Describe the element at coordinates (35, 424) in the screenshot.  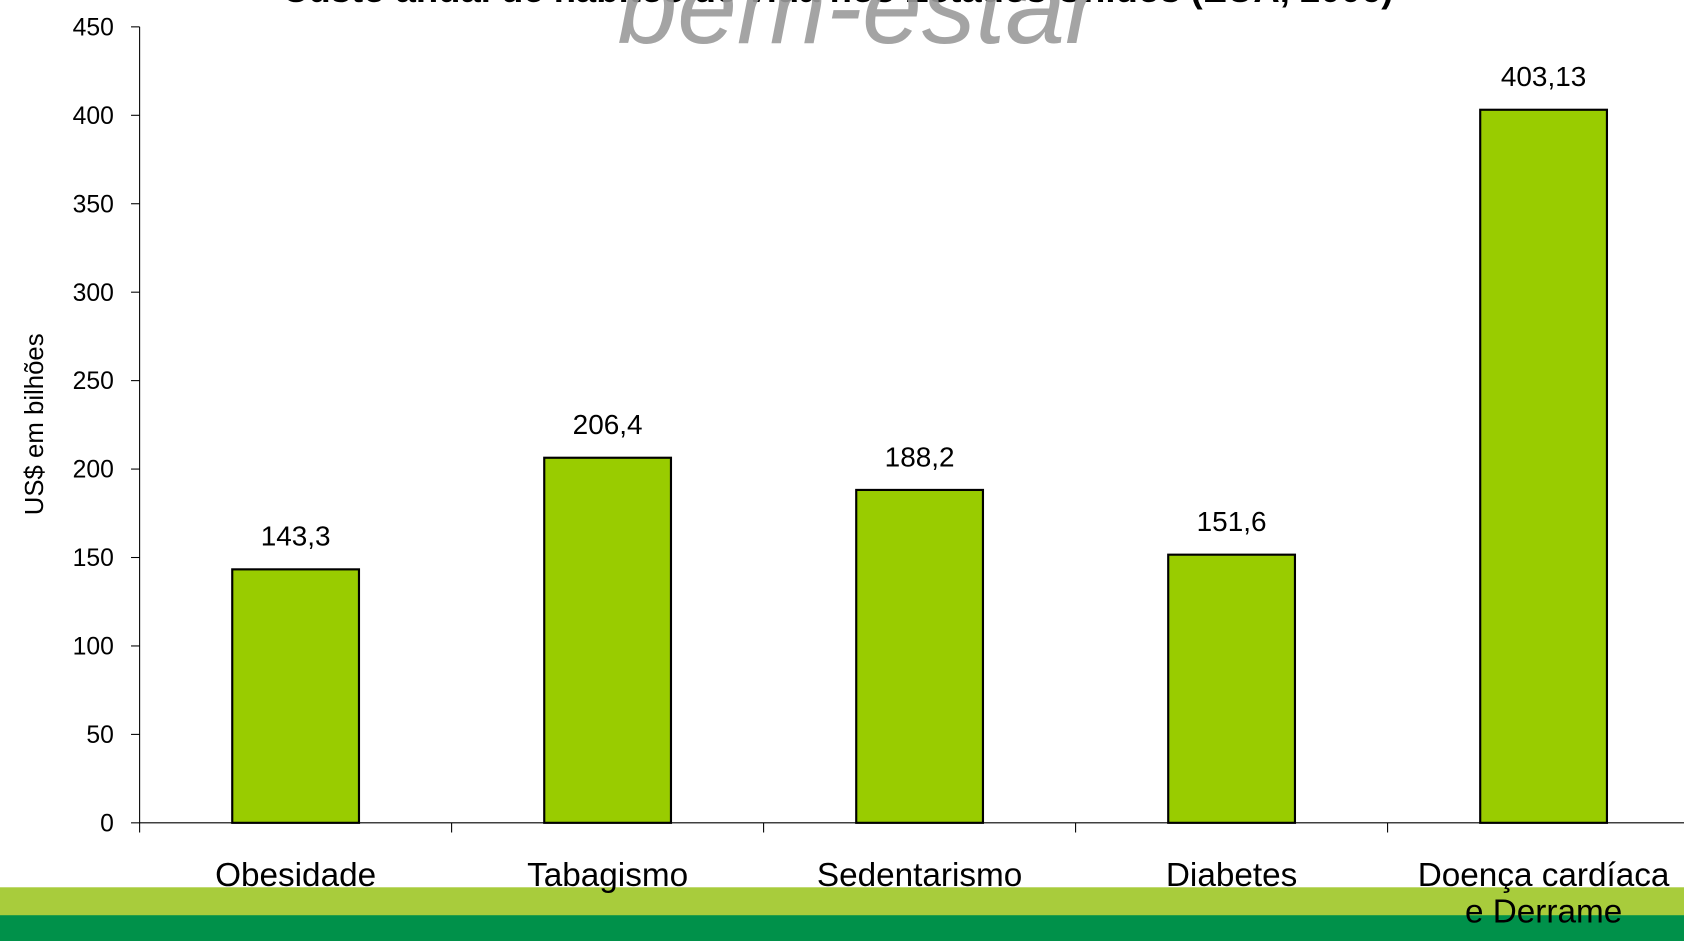
I see `y-axis-title: US$ em bilhões` at that location.